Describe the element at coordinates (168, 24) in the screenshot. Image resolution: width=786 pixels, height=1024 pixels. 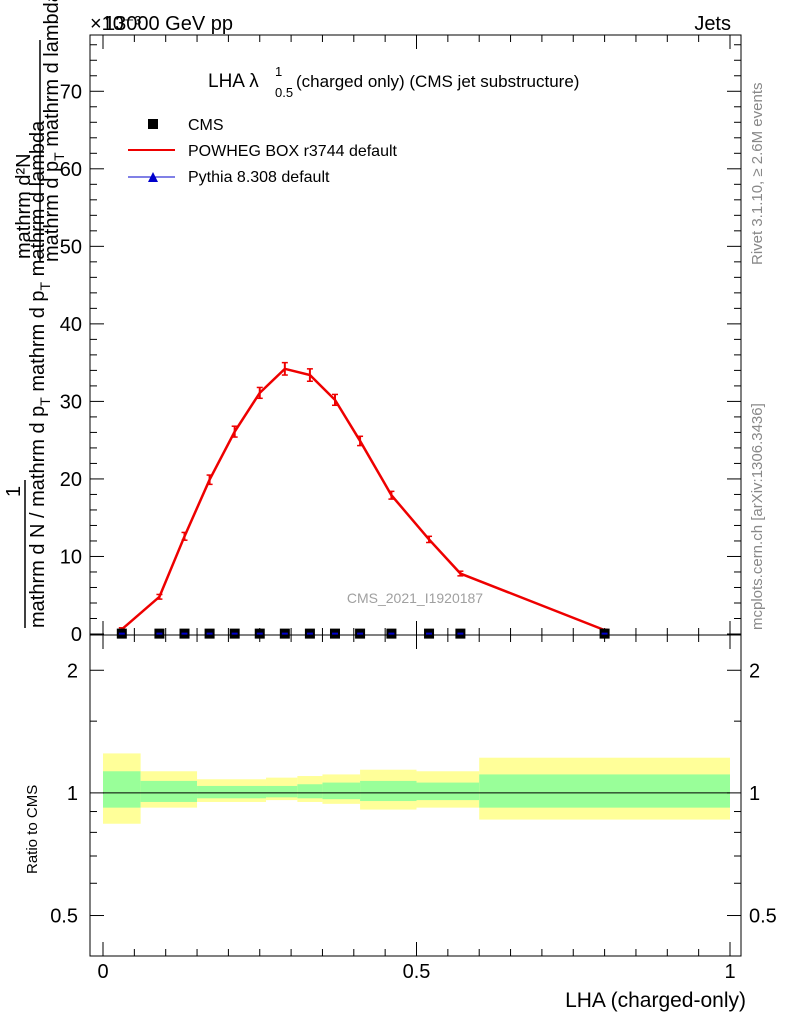
I see `header-collision: 13000 GeV pp` at that location.